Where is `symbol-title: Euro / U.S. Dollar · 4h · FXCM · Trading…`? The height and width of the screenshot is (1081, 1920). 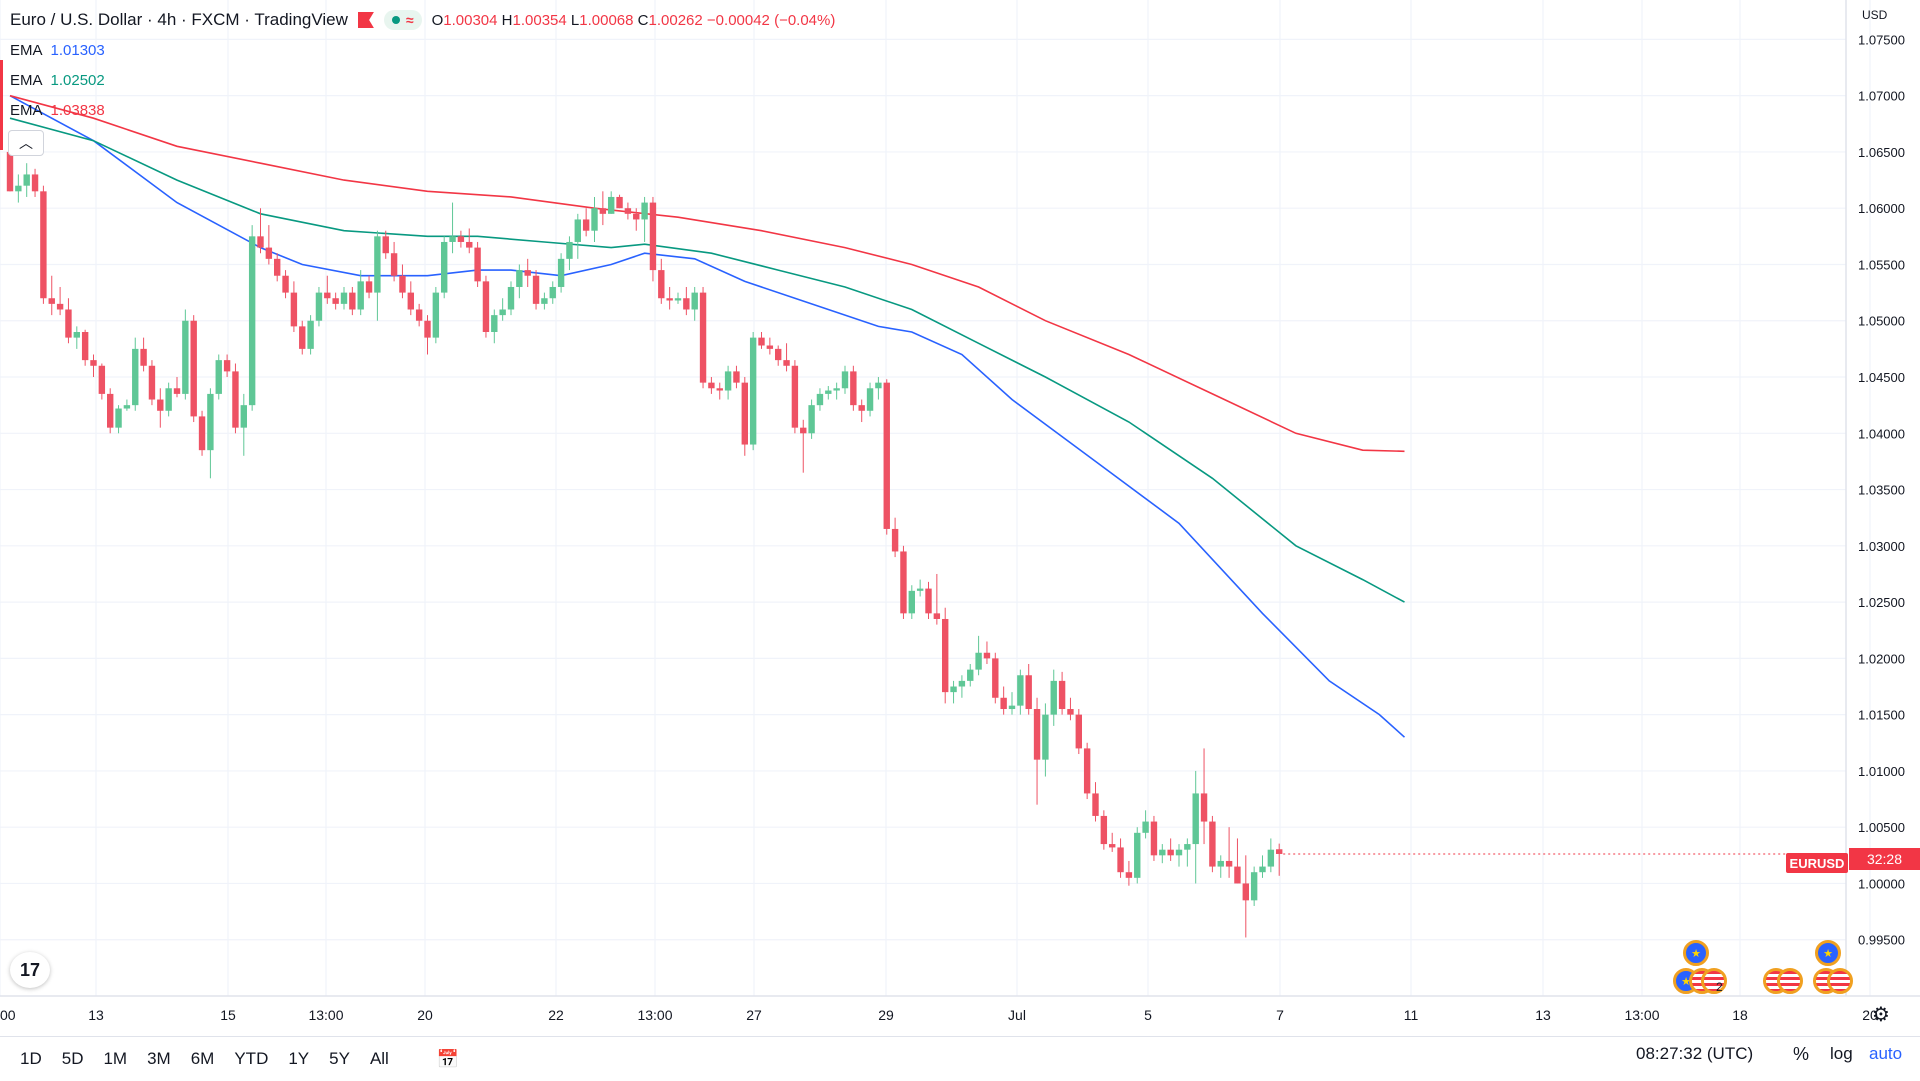
symbol-title: Euro / U.S. Dollar · 4h · FXCM · Trading… is located at coordinates (179, 19).